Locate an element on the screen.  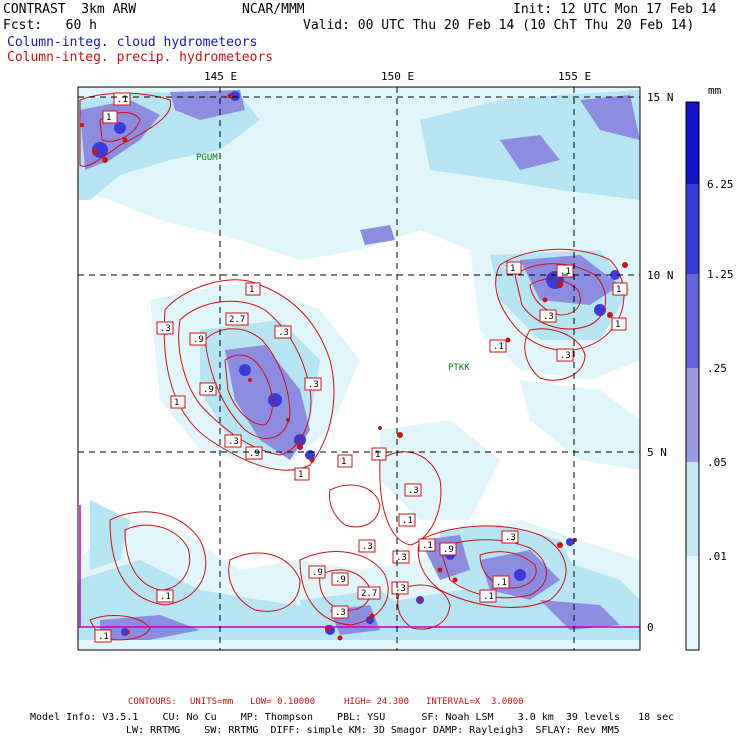
field-label-precip: Column-integ. precip. hydrometeors is located at coordinates (140, 57).